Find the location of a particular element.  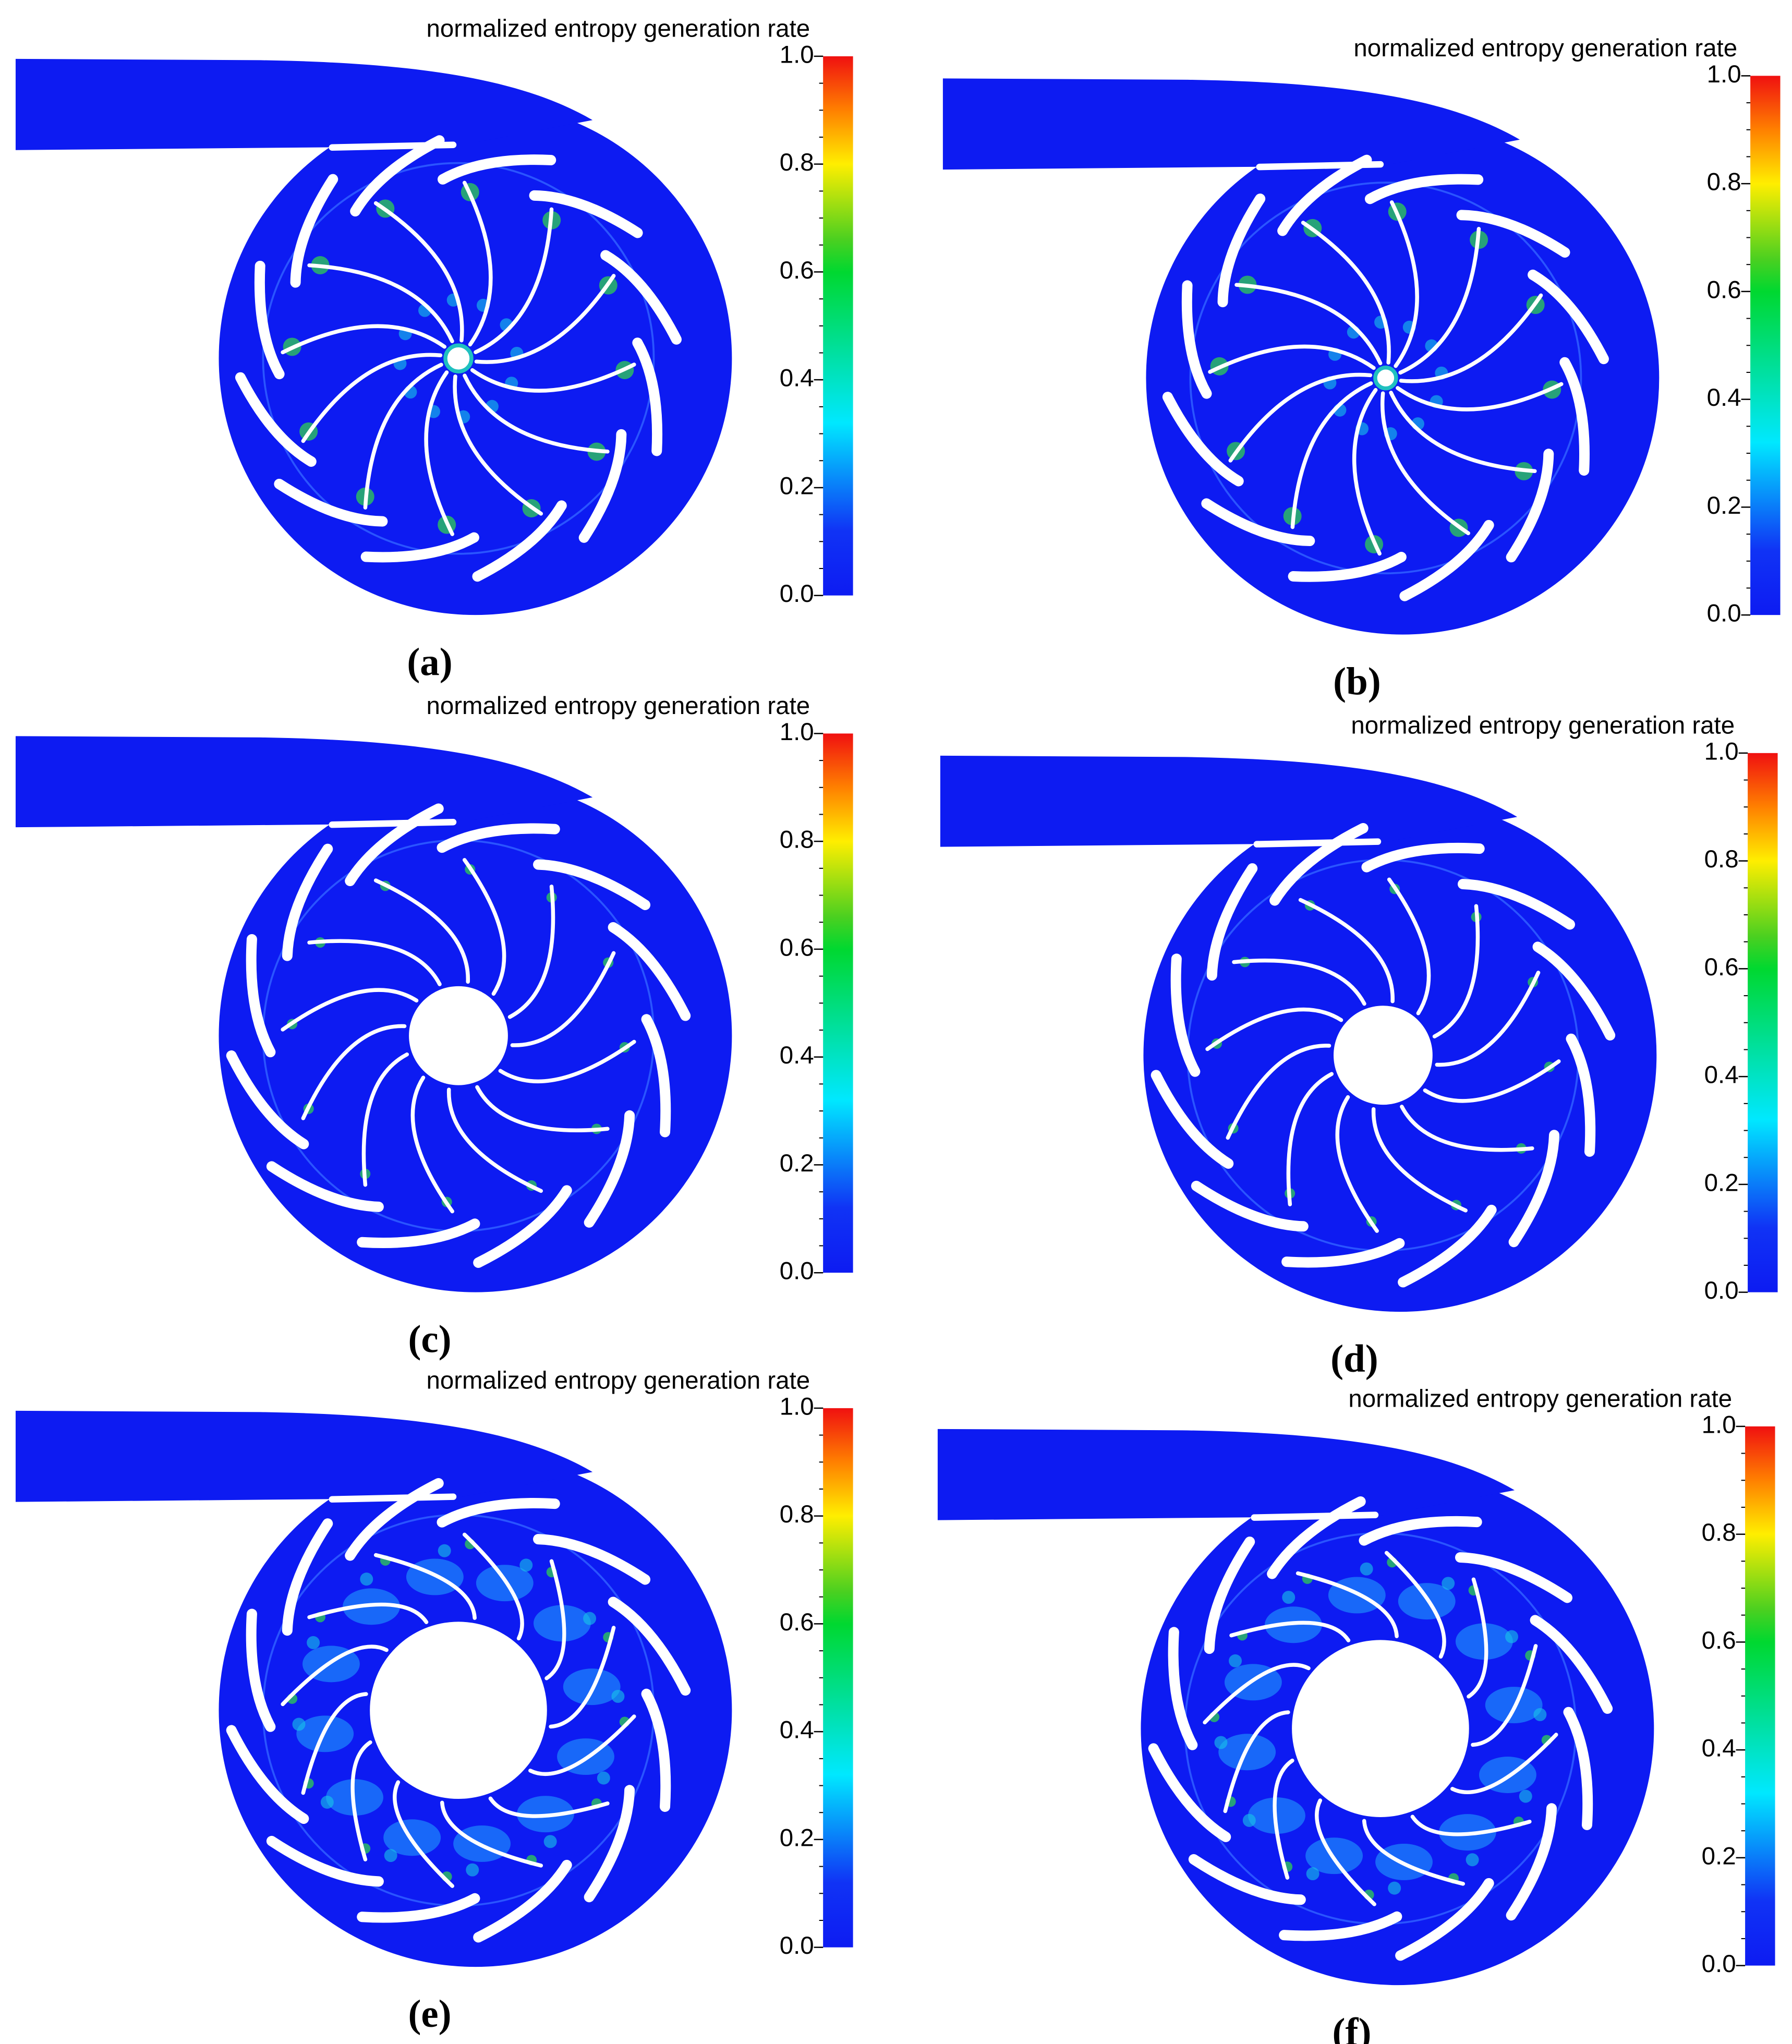

panel-label: (f) is located at coordinates (1352, 2027).